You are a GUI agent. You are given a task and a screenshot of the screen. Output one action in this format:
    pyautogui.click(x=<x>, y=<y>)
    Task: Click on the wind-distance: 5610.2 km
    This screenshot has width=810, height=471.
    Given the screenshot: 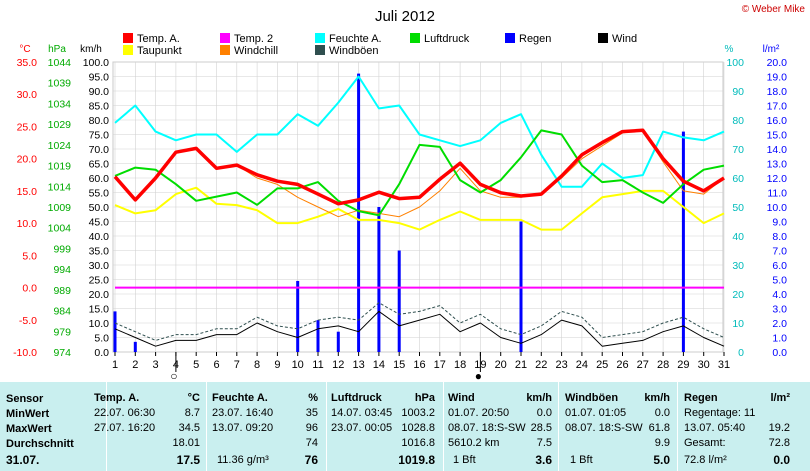 What is the action you would take?
    pyautogui.click(x=474, y=443)
    